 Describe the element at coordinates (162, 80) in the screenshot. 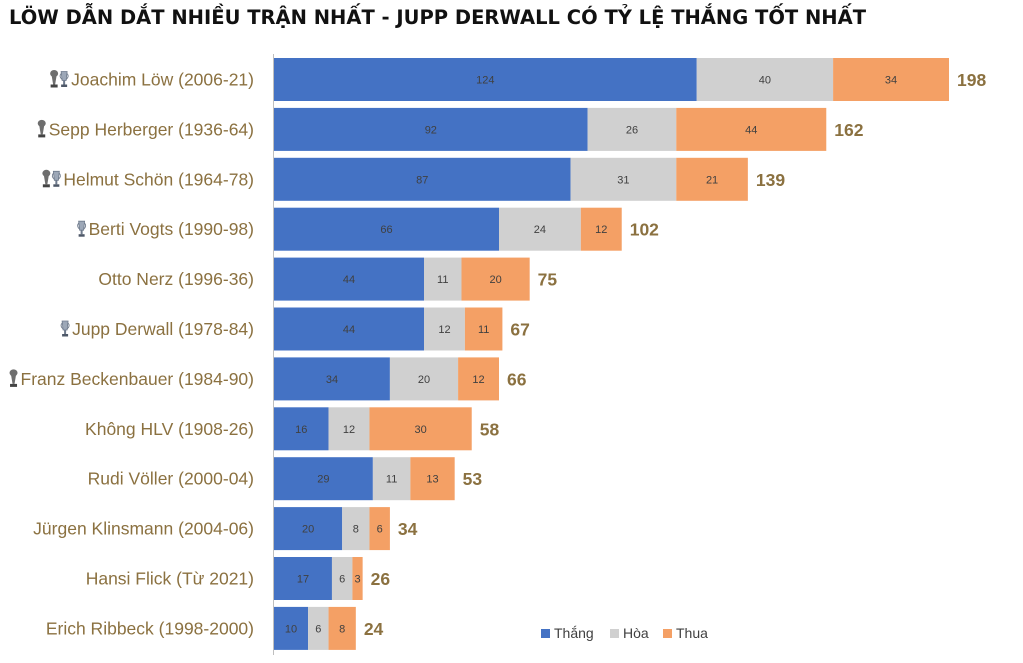

I see `category-label: Joachim Löw (2006-21)` at that location.